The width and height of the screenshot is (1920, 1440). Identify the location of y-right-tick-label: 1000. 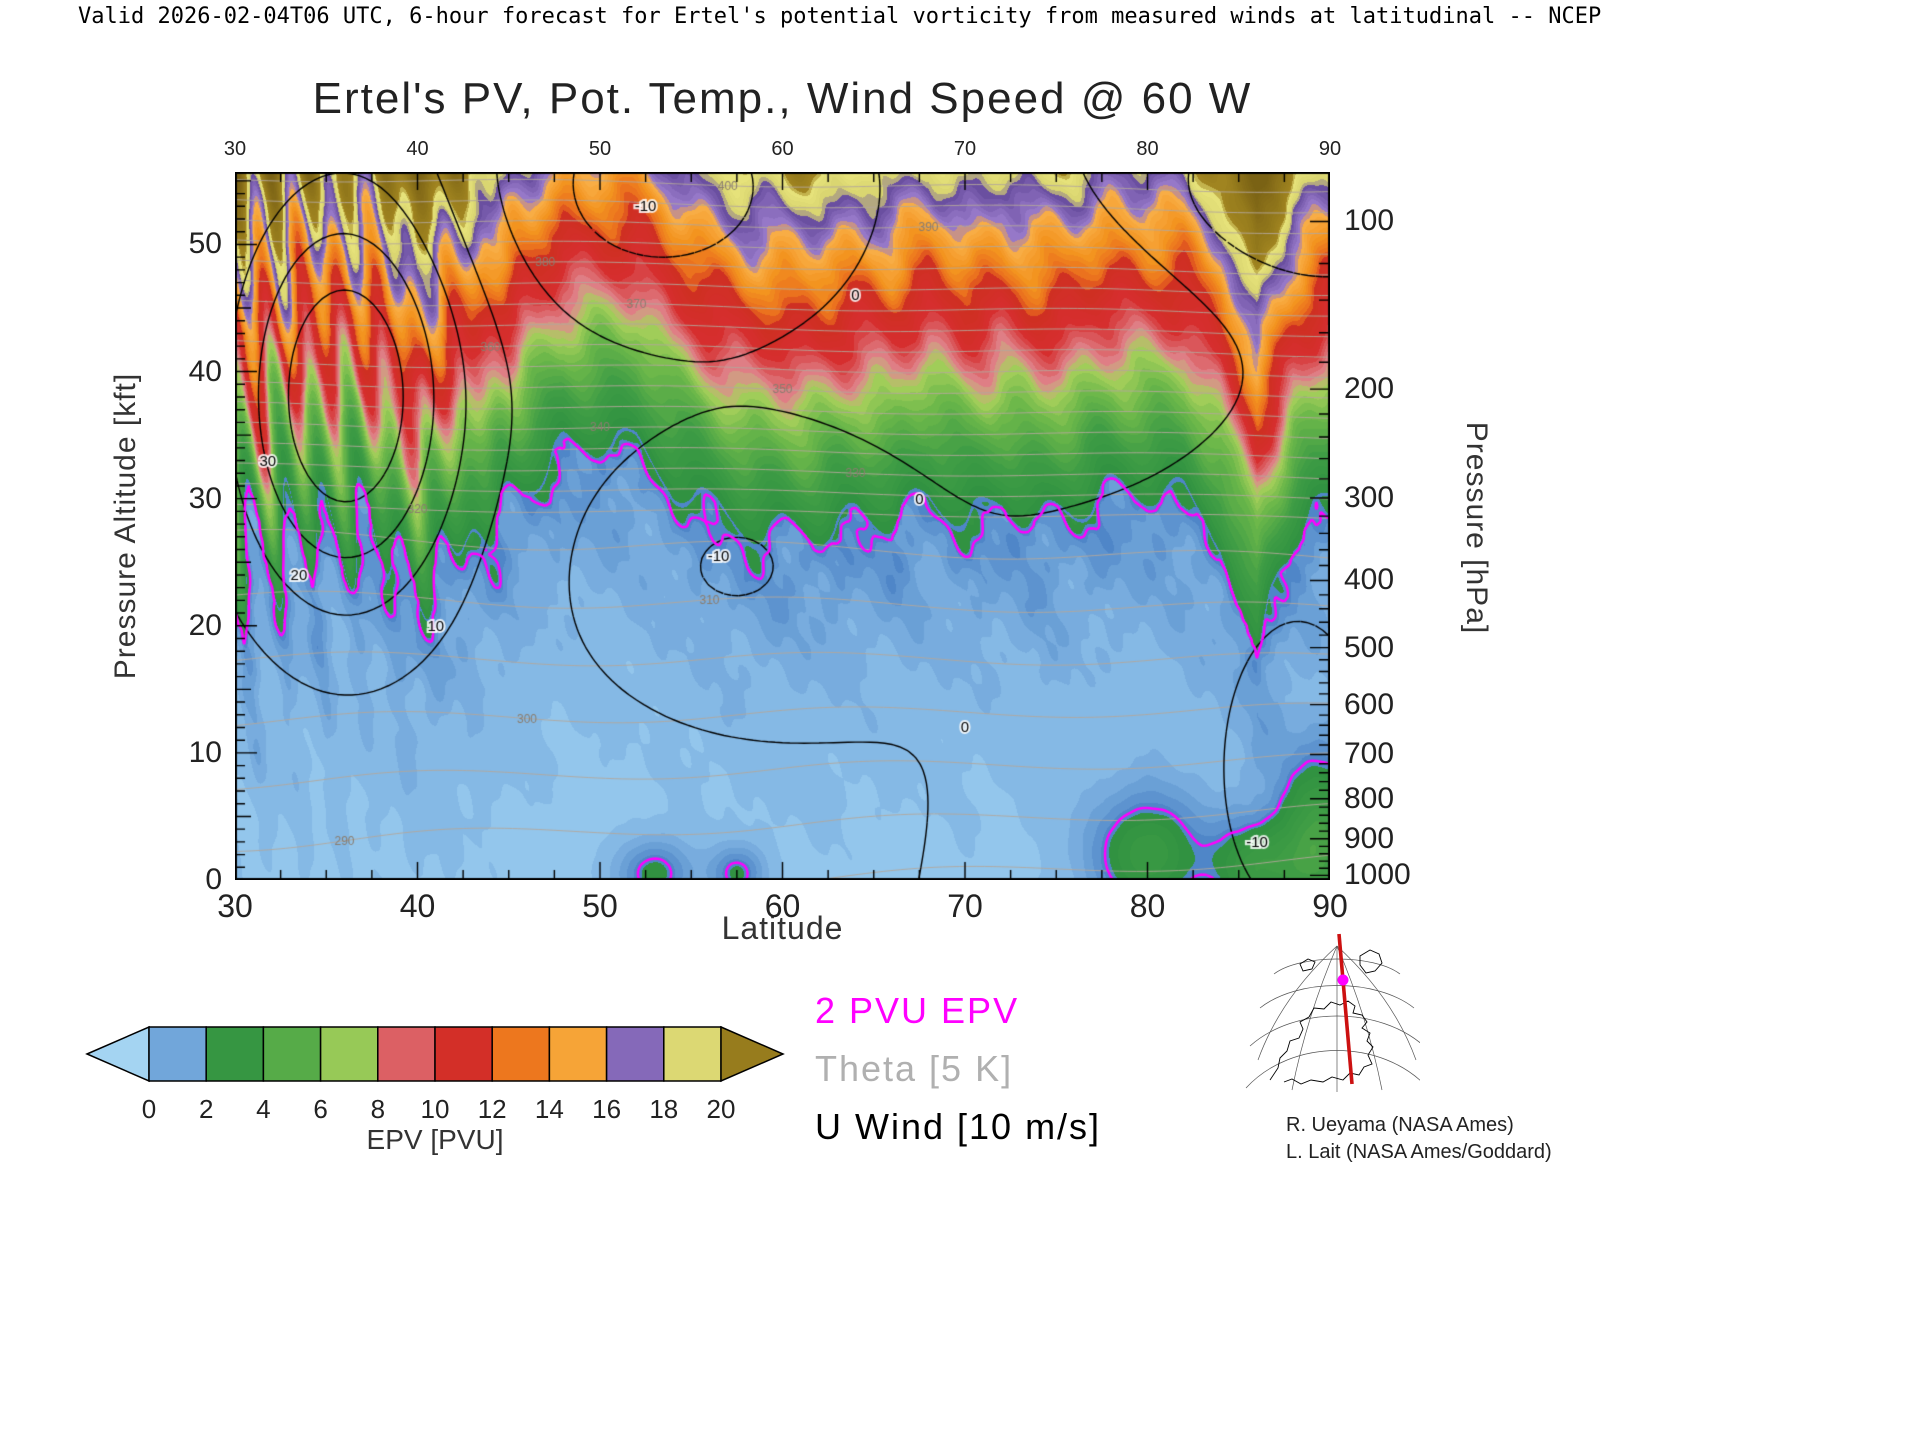
(1377, 875).